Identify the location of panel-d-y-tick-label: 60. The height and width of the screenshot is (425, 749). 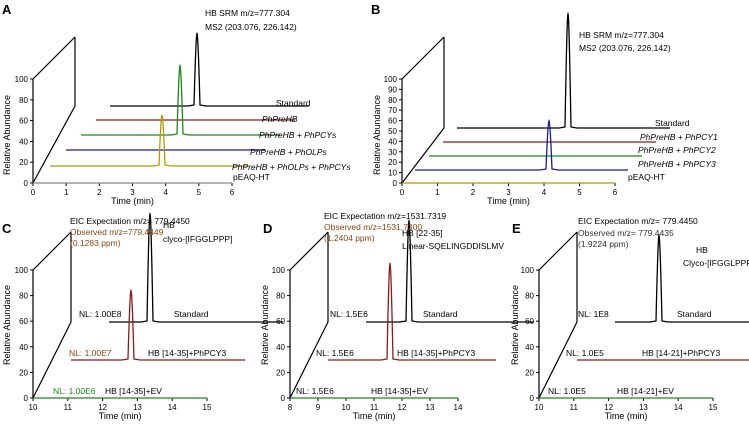
(280, 321).